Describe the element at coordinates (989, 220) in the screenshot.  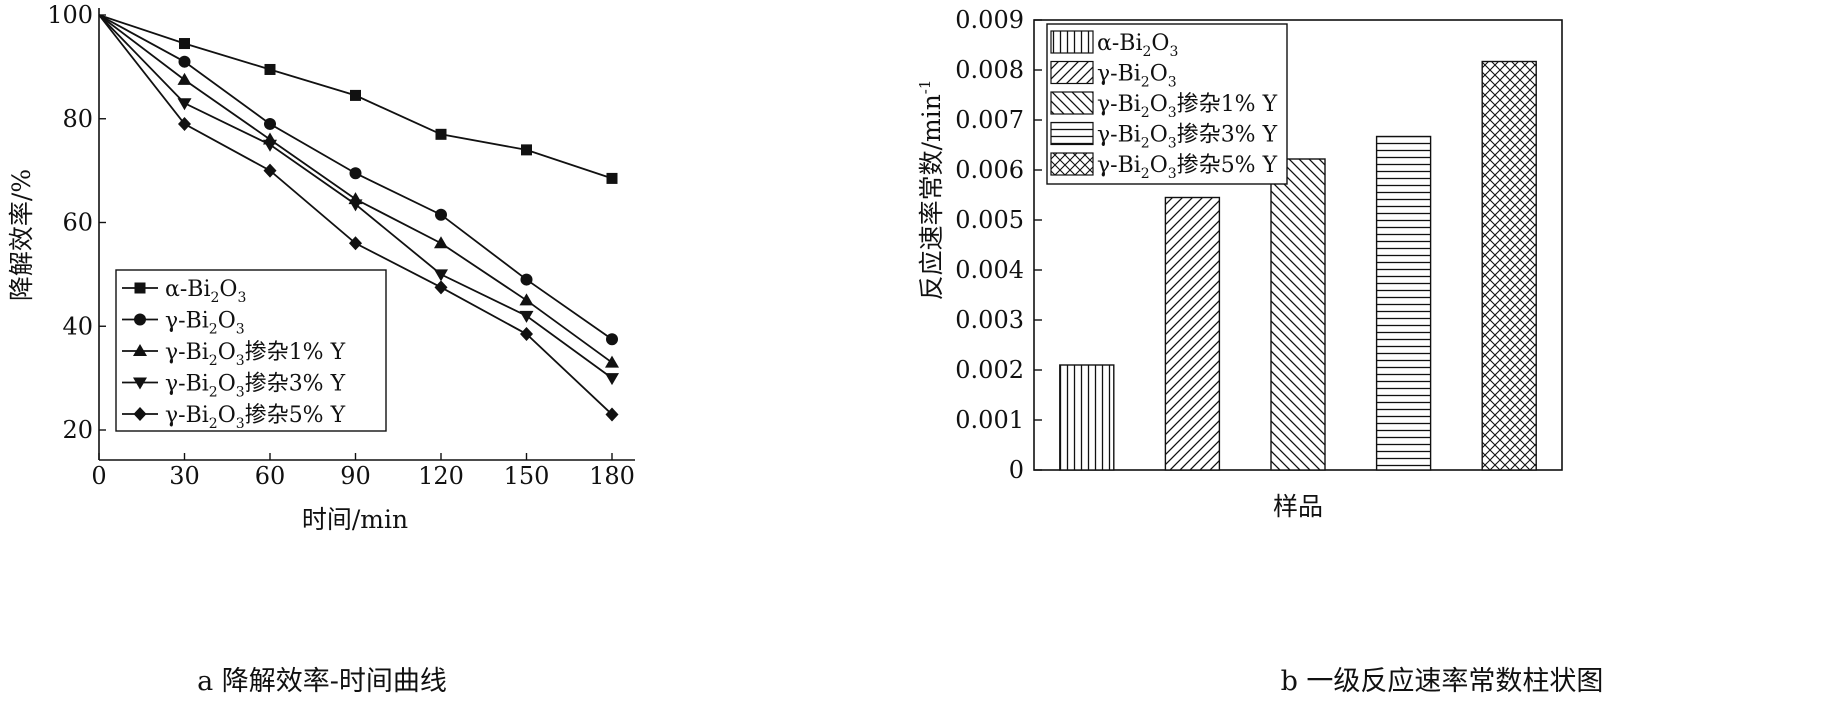
I see `y-tick-label: 0.005` at that location.